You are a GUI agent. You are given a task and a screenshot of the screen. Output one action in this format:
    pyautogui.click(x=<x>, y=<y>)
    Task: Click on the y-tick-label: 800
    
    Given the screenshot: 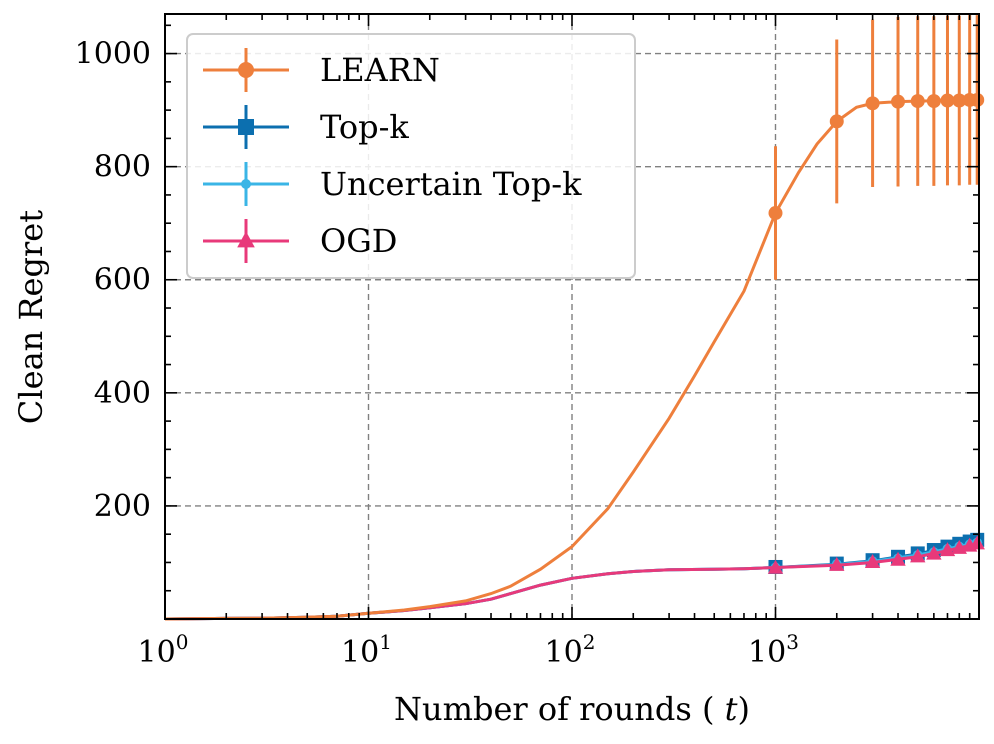 What is the action you would take?
    pyautogui.click(x=122, y=167)
    